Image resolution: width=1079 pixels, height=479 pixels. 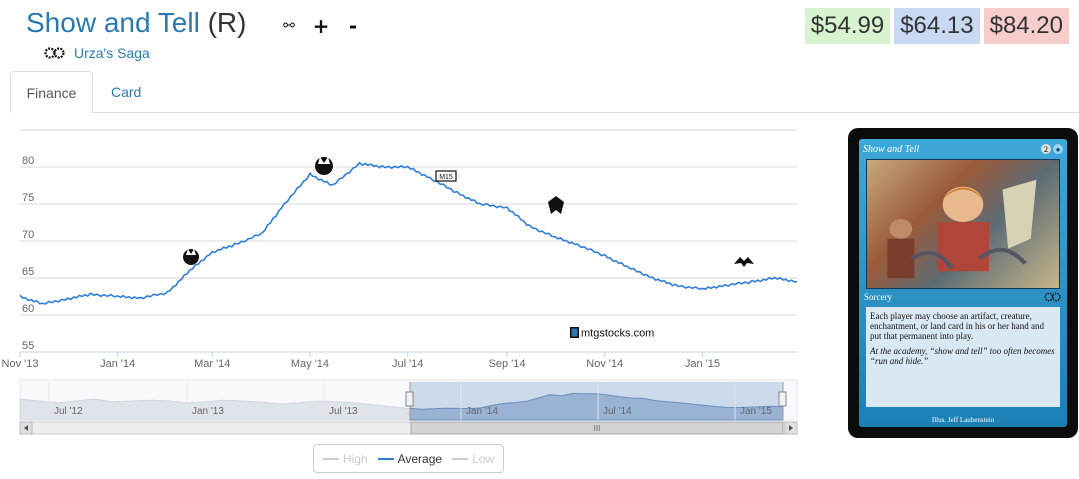 I want to click on x-tick-label: Jul '14, so click(x=407, y=364).